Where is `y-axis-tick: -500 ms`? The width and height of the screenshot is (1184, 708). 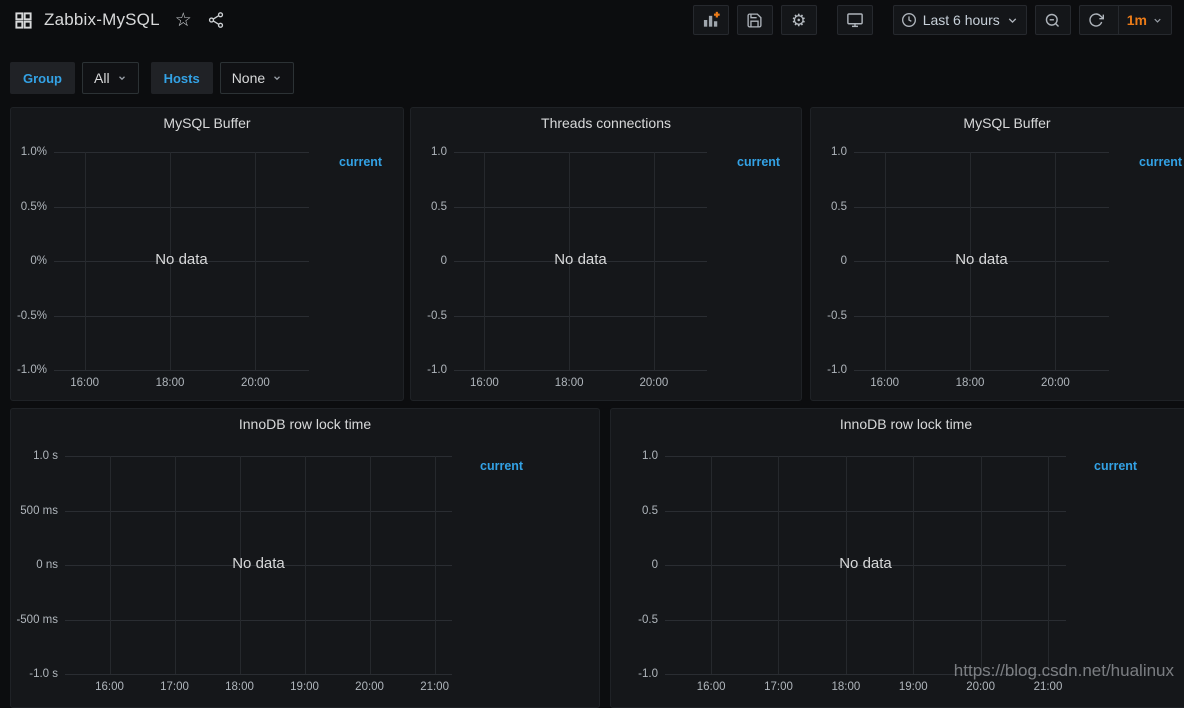
y-axis-tick: -500 ms is located at coordinates (37, 619).